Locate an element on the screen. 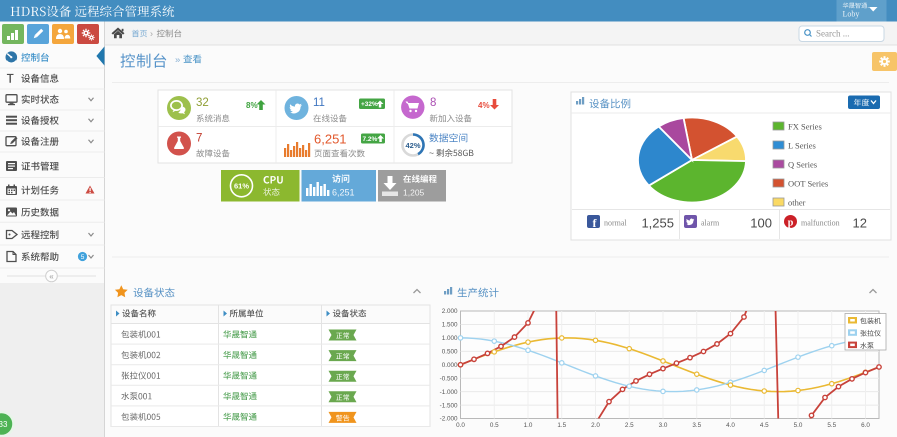  svg-text: 7 is located at coordinates (199, 139).